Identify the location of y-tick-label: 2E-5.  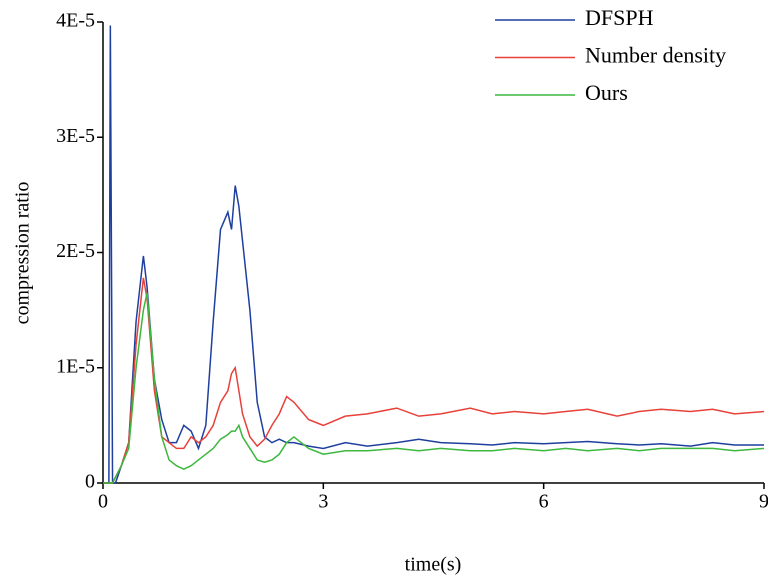
(75, 251).